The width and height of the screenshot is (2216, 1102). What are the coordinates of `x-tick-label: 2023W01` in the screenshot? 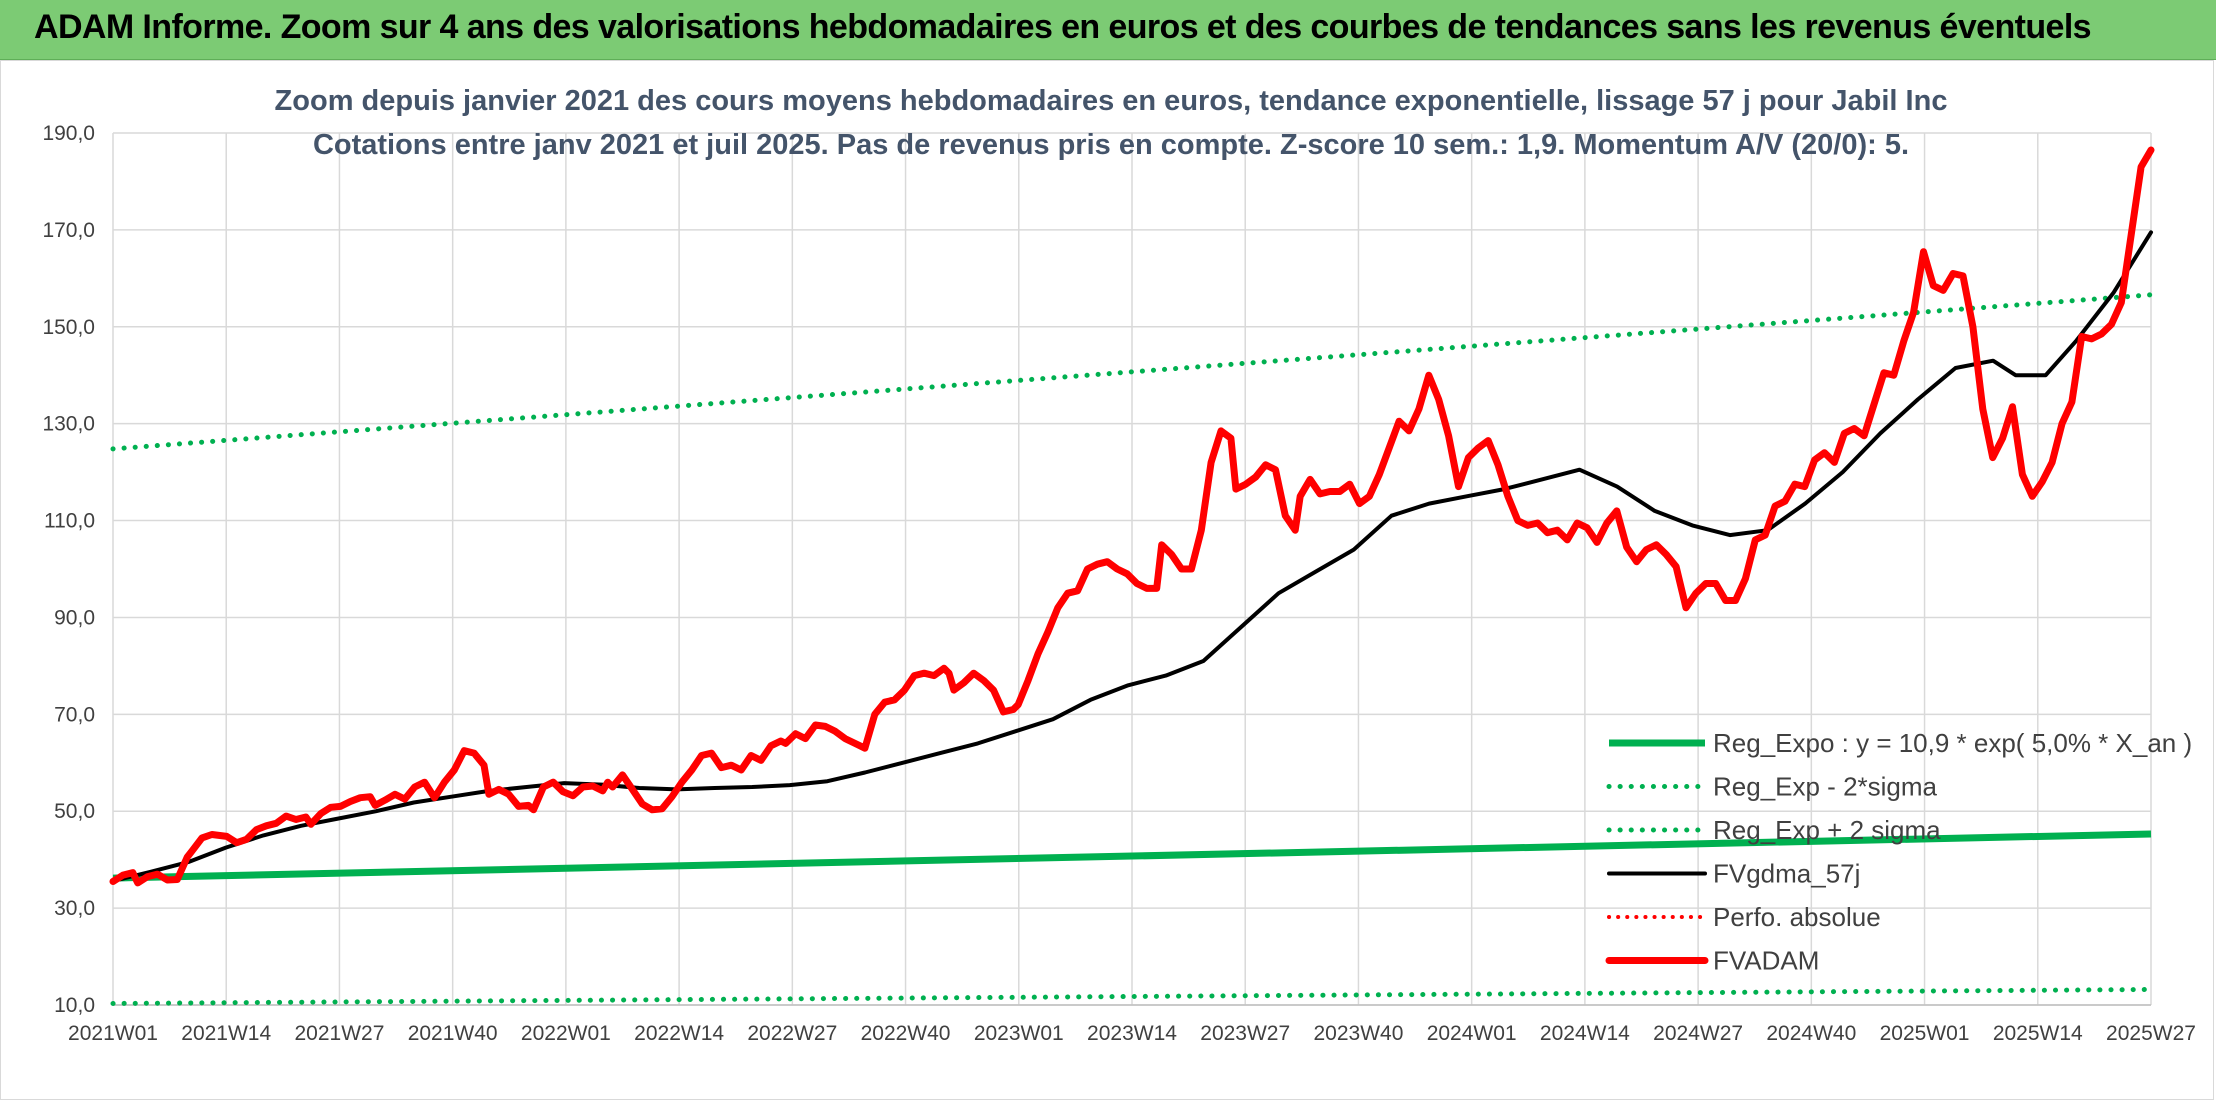 It's located at (1019, 1033).